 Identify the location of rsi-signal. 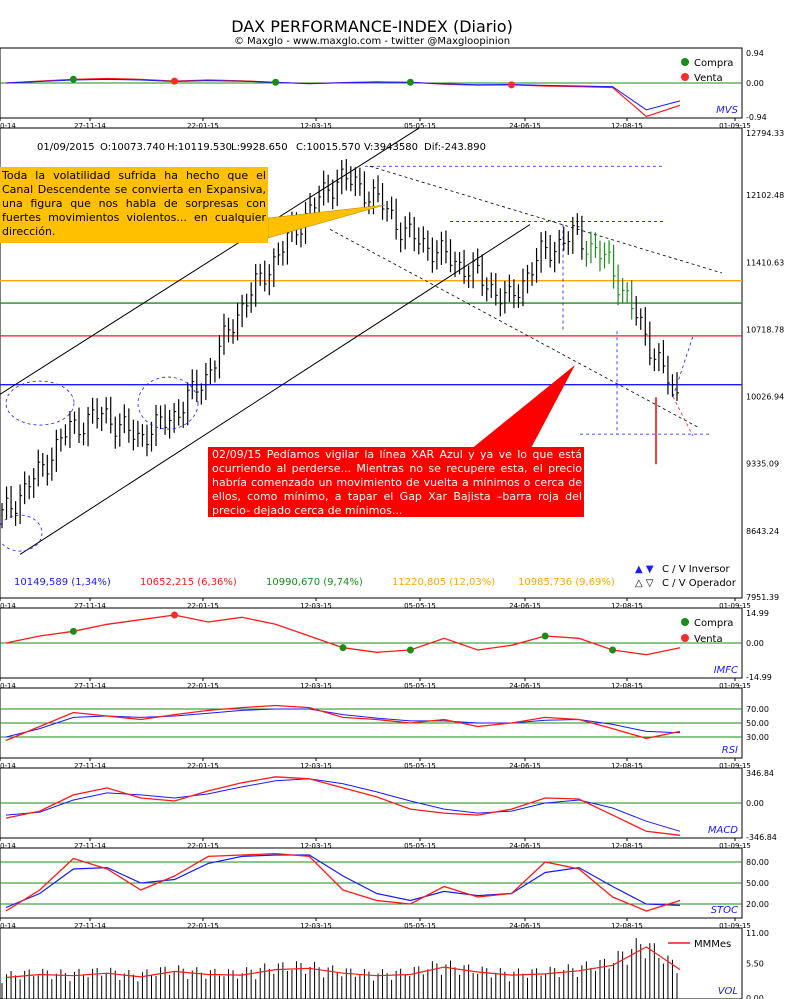
(343, 723).